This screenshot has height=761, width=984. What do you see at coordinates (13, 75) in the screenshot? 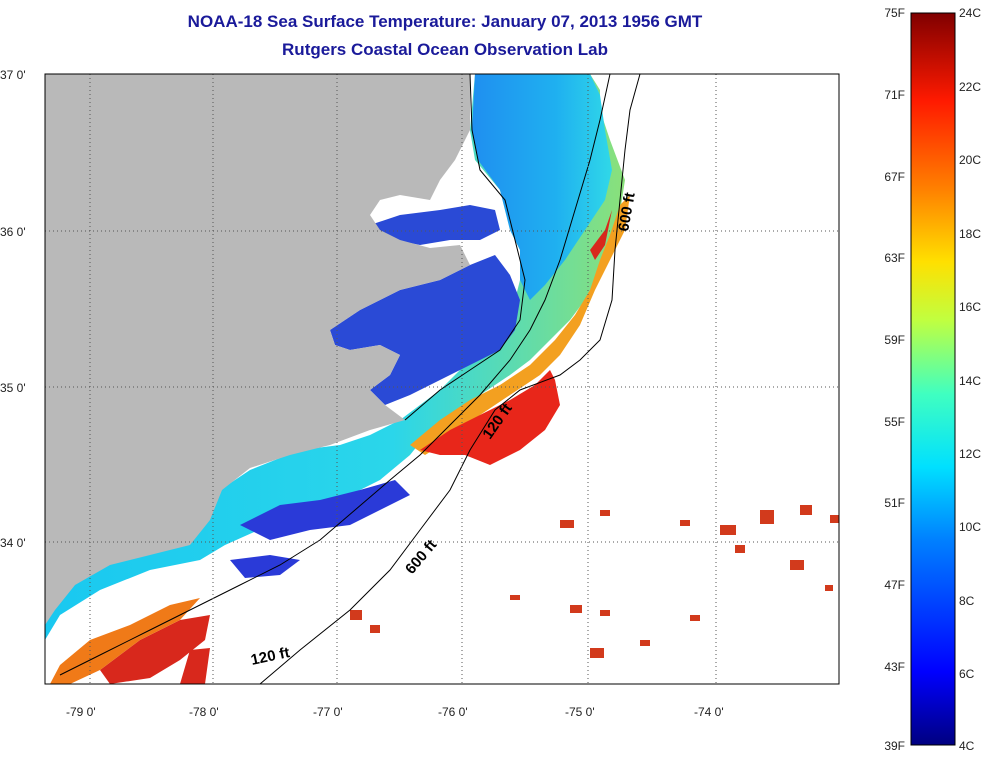
I see `lat-label: 37 0'` at bounding box center [13, 75].